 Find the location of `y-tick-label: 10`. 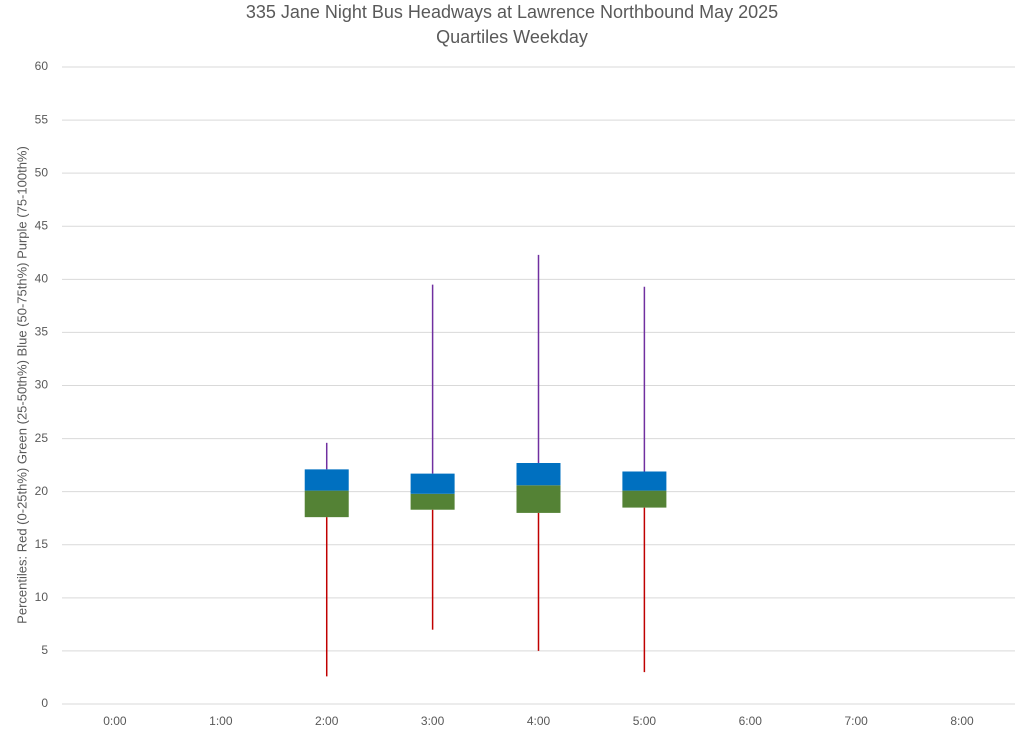

y-tick-label: 10 is located at coordinates (42, 597).